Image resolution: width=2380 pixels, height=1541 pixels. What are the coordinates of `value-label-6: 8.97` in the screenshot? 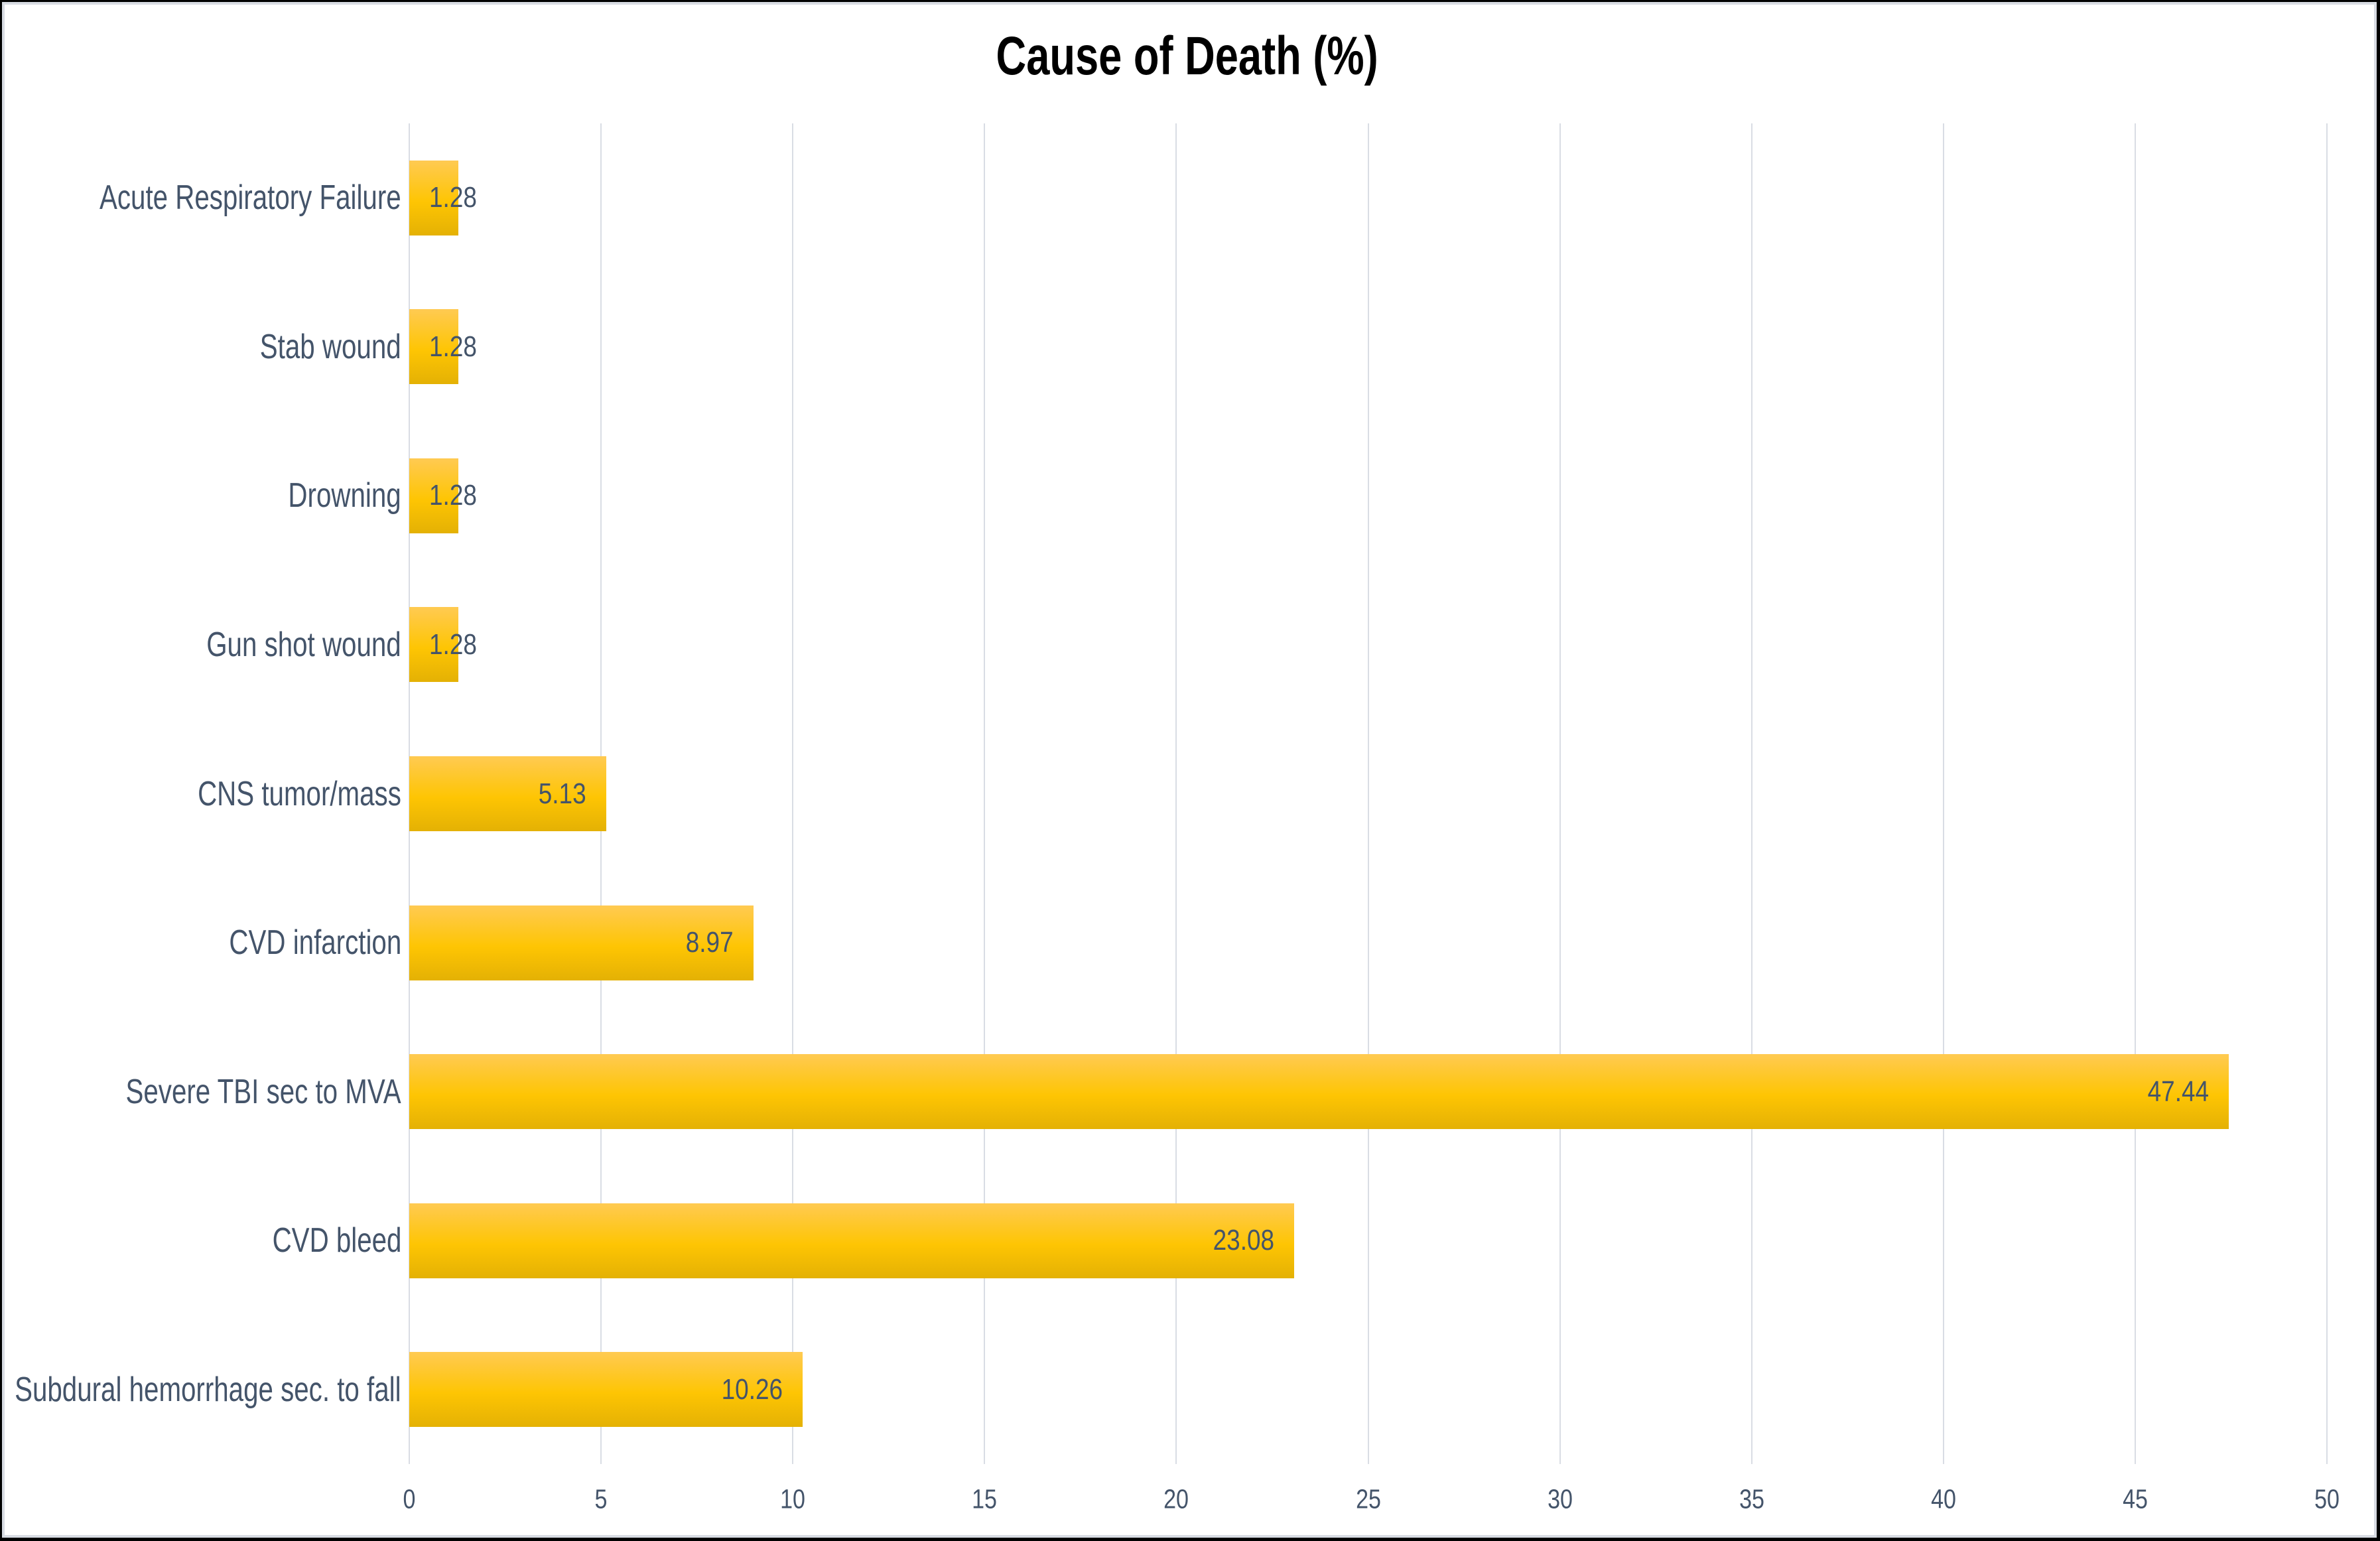 It's located at (709, 942).